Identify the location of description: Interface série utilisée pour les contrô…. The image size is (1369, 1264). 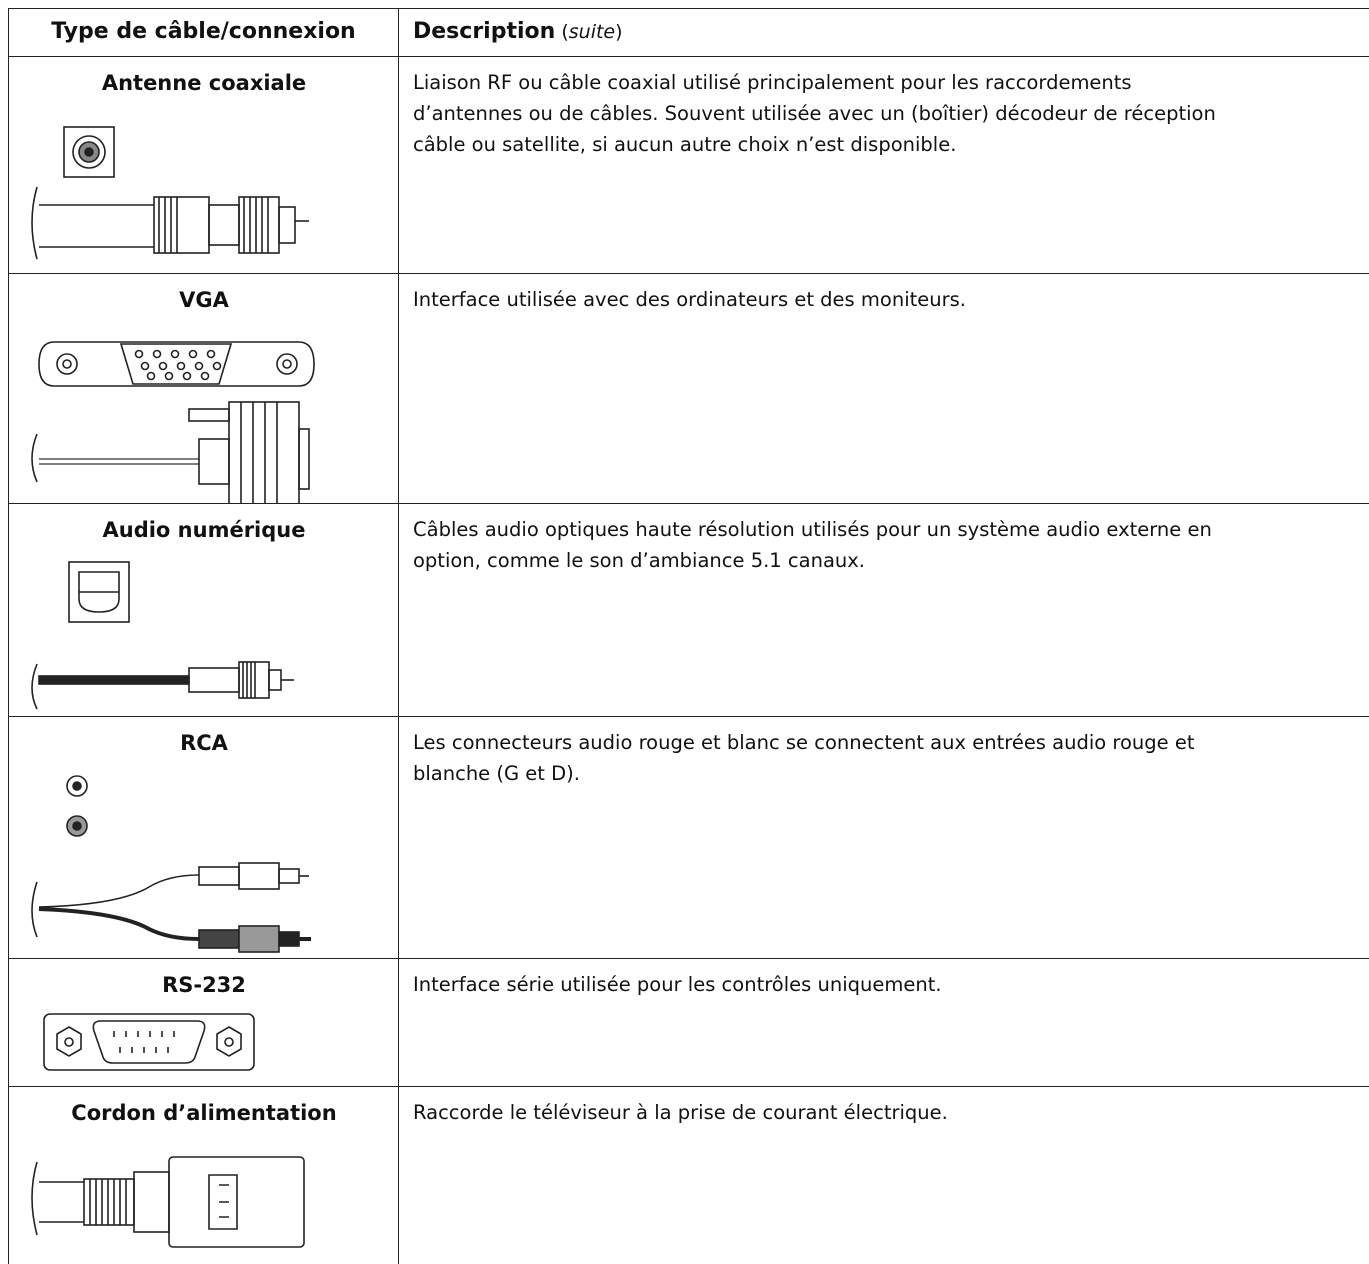
(677, 984).